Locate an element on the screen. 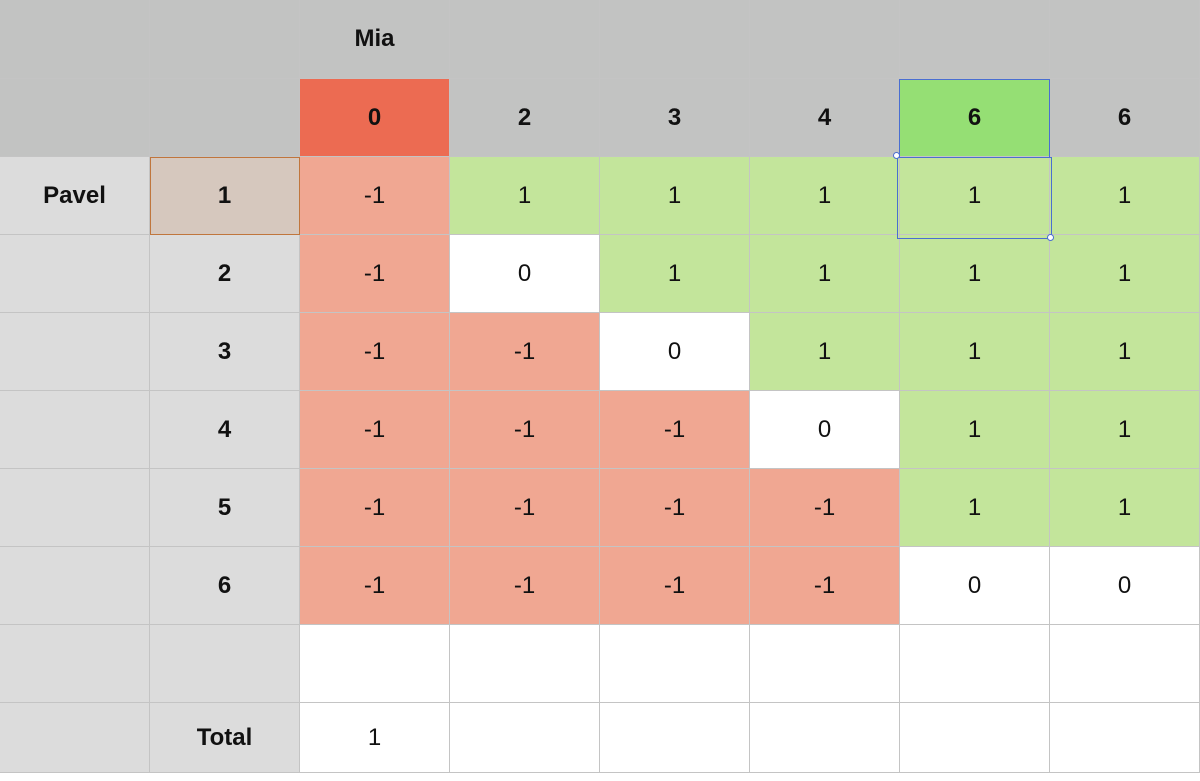 Image resolution: width=1200 pixels, height=781 pixels. row-owner-label: Pavel is located at coordinates (75, 196).